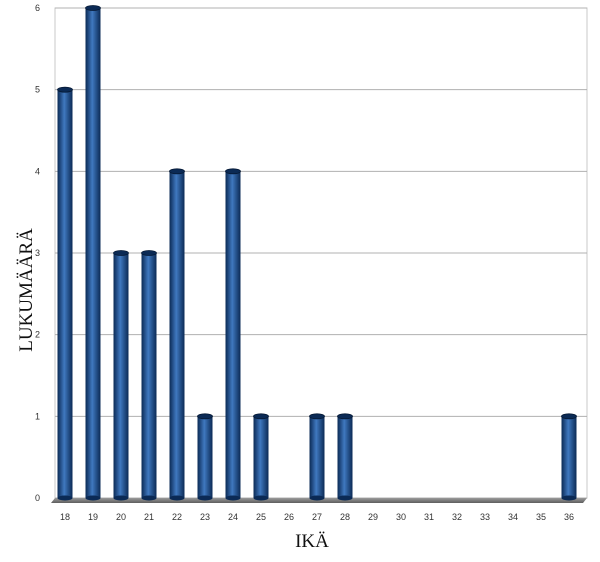 This screenshot has height=562, width=600. What do you see at coordinates (121, 517) in the screenshot?
I see `x-tick-label: 20` at bounding box center [121, 517].